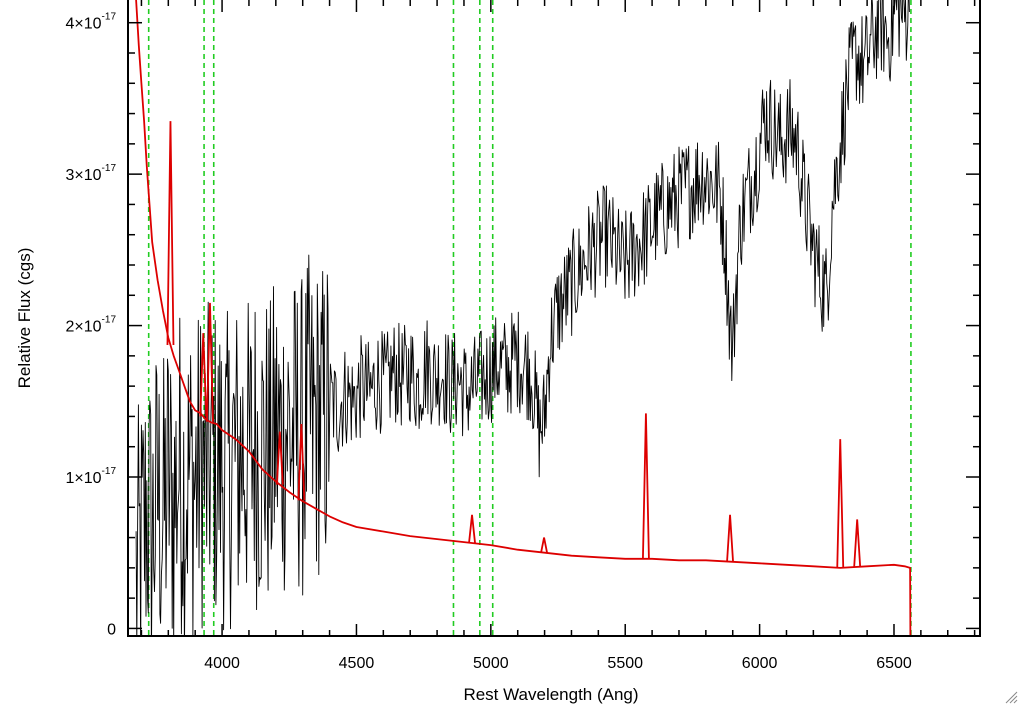 This screenshot has height=711, width=1020. What do you see at coordinates (1011, 697) in the screenshot?
I see `resize-grip-icon` at bounding box center [1011, 697].